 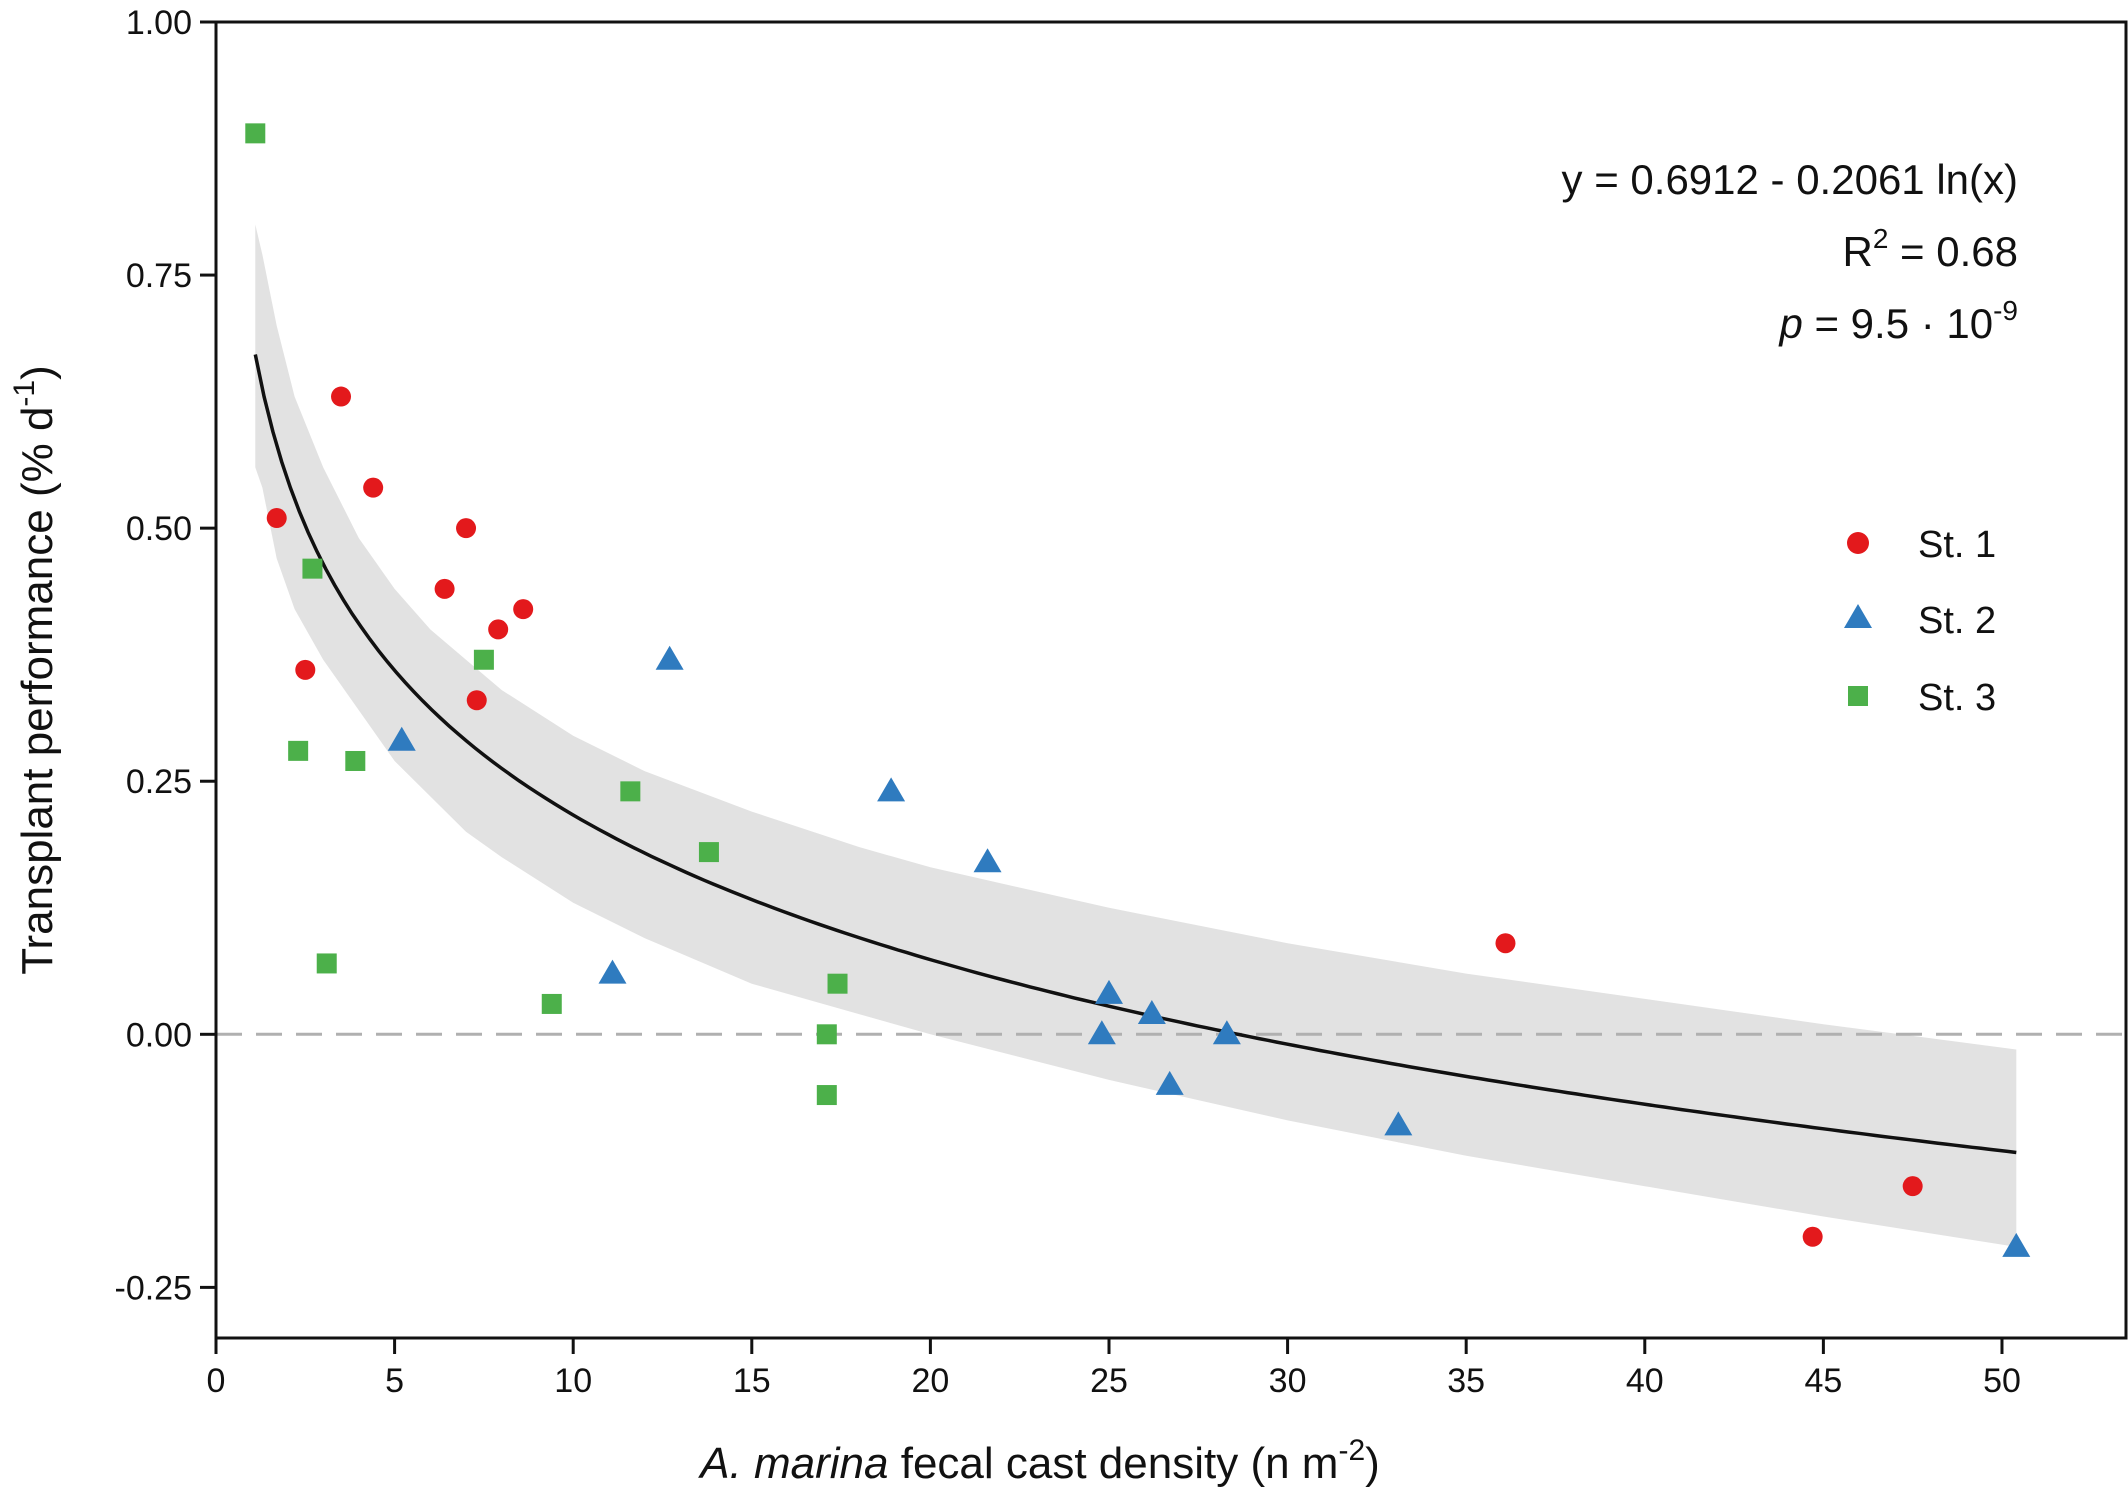 I want to click on x-axis-title: A. marina fecal cast density (n m-2), so click(x=1038, y=1461).